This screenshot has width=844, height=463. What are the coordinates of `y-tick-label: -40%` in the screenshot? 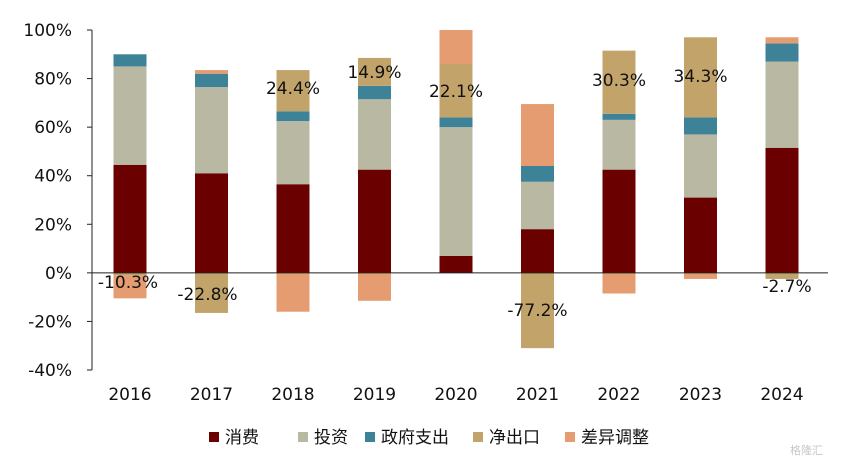 It's located at (50, 371).